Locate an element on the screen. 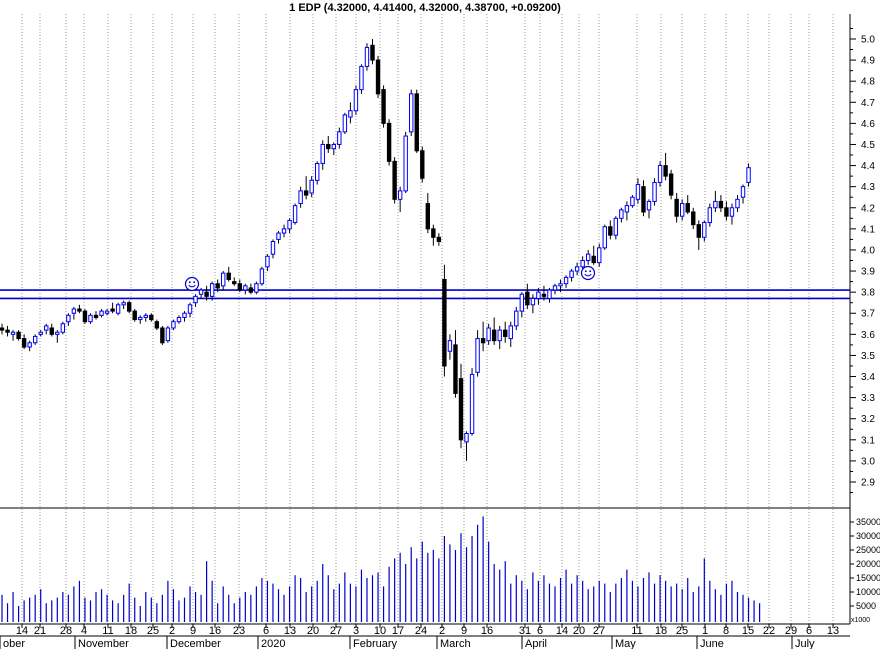 Image resolution: width=880 pixels, height=649 pixels. date-tick-label: 18 is located at coordinates (661, 631).